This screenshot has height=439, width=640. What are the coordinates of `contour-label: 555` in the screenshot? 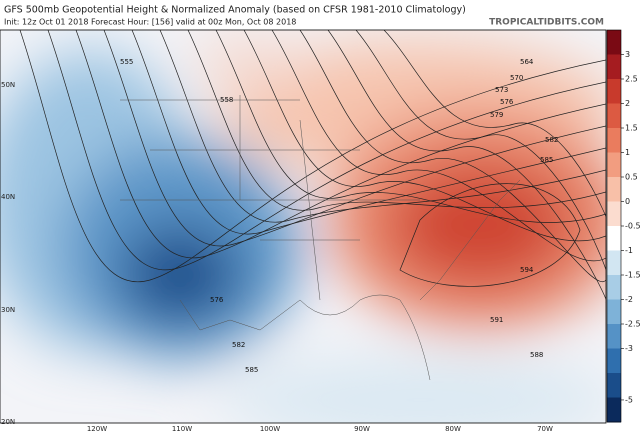 It's located at (126, 62).